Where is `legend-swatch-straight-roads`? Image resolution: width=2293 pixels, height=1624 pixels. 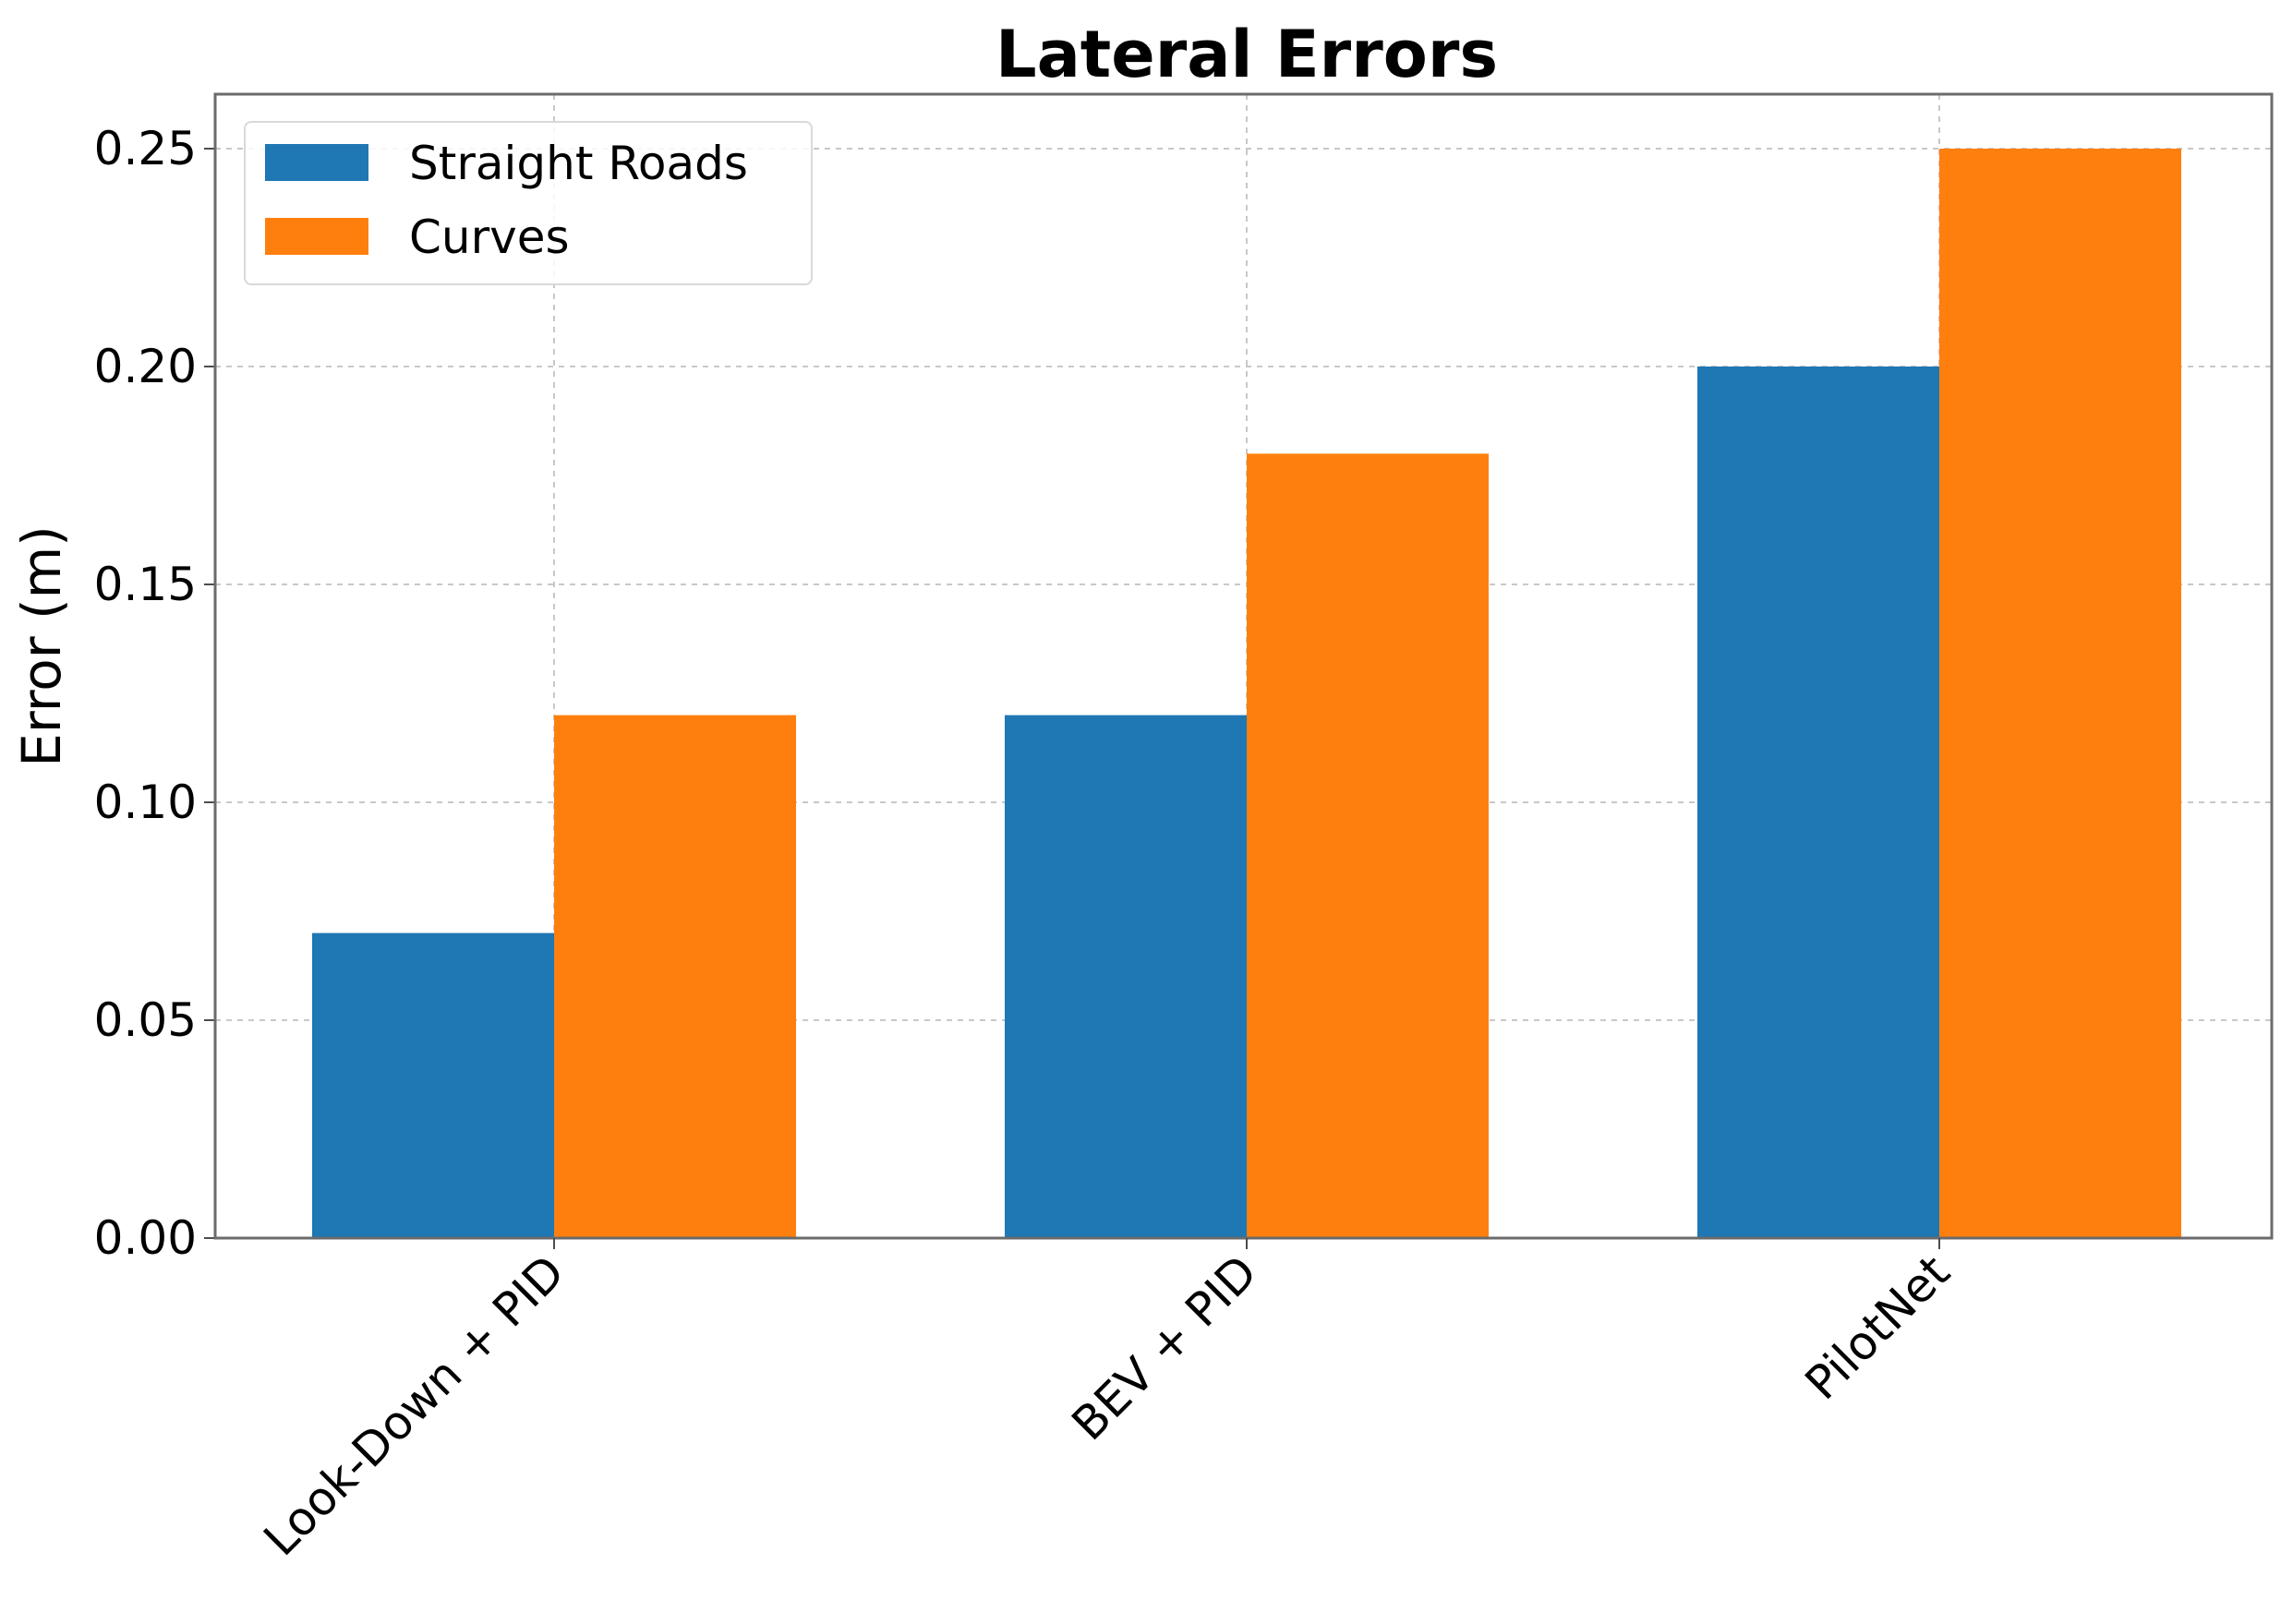
legend-swatch-straight-roads is located at coordinates (316, 162).